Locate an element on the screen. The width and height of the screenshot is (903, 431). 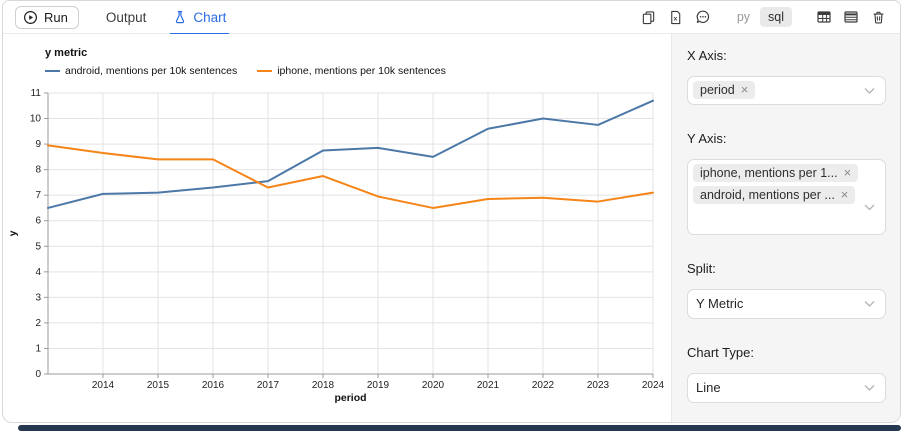
svg-text: 2023 is located at coordinates (598, 385).